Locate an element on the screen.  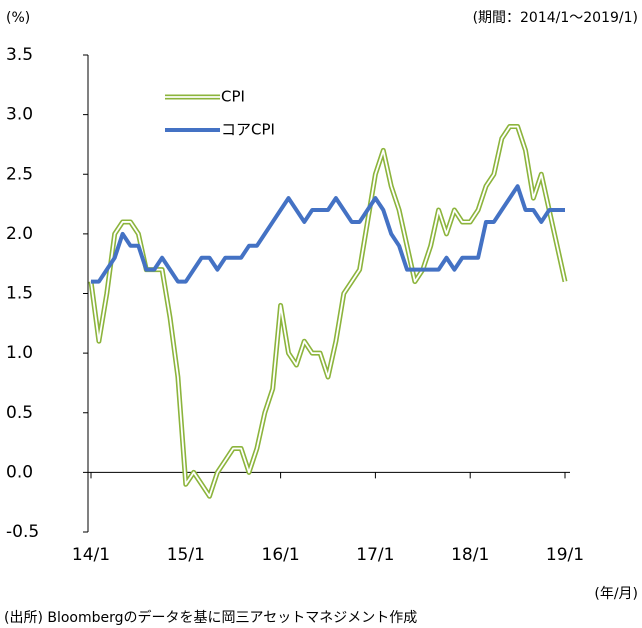
period-note: (期間：2014/1～2019/1) is located at coordinates (555, 18).